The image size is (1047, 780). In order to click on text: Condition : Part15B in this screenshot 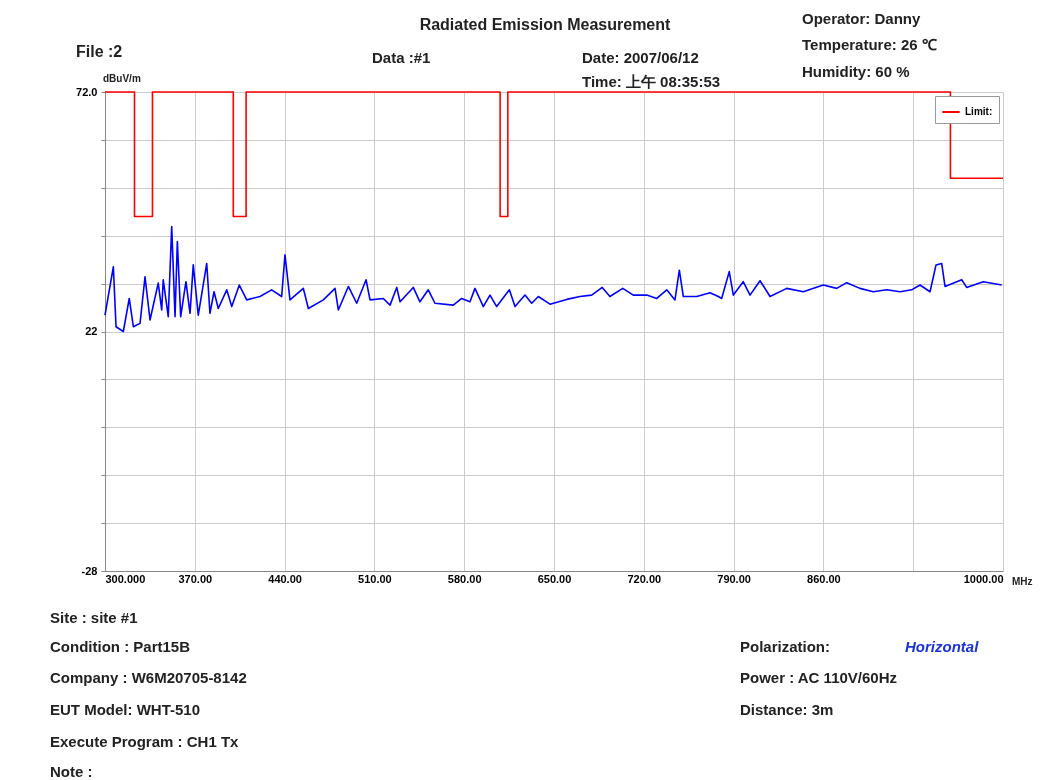, I will do `click(120, 646)`.